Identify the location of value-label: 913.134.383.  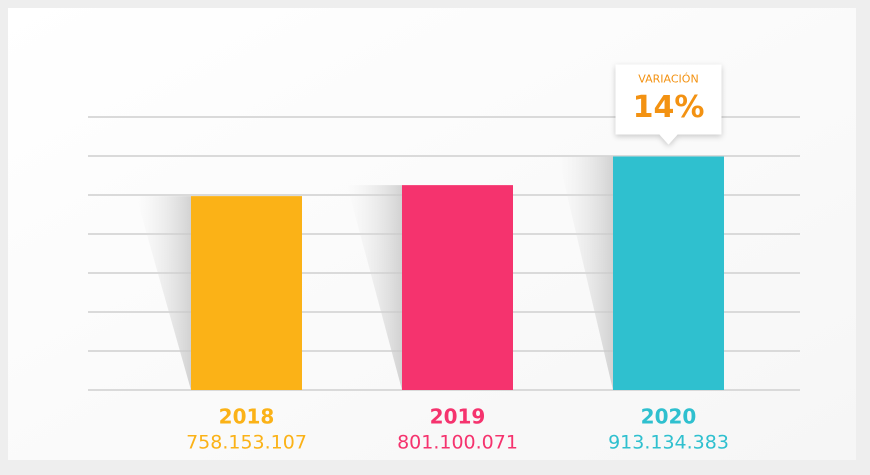
(668, 443).